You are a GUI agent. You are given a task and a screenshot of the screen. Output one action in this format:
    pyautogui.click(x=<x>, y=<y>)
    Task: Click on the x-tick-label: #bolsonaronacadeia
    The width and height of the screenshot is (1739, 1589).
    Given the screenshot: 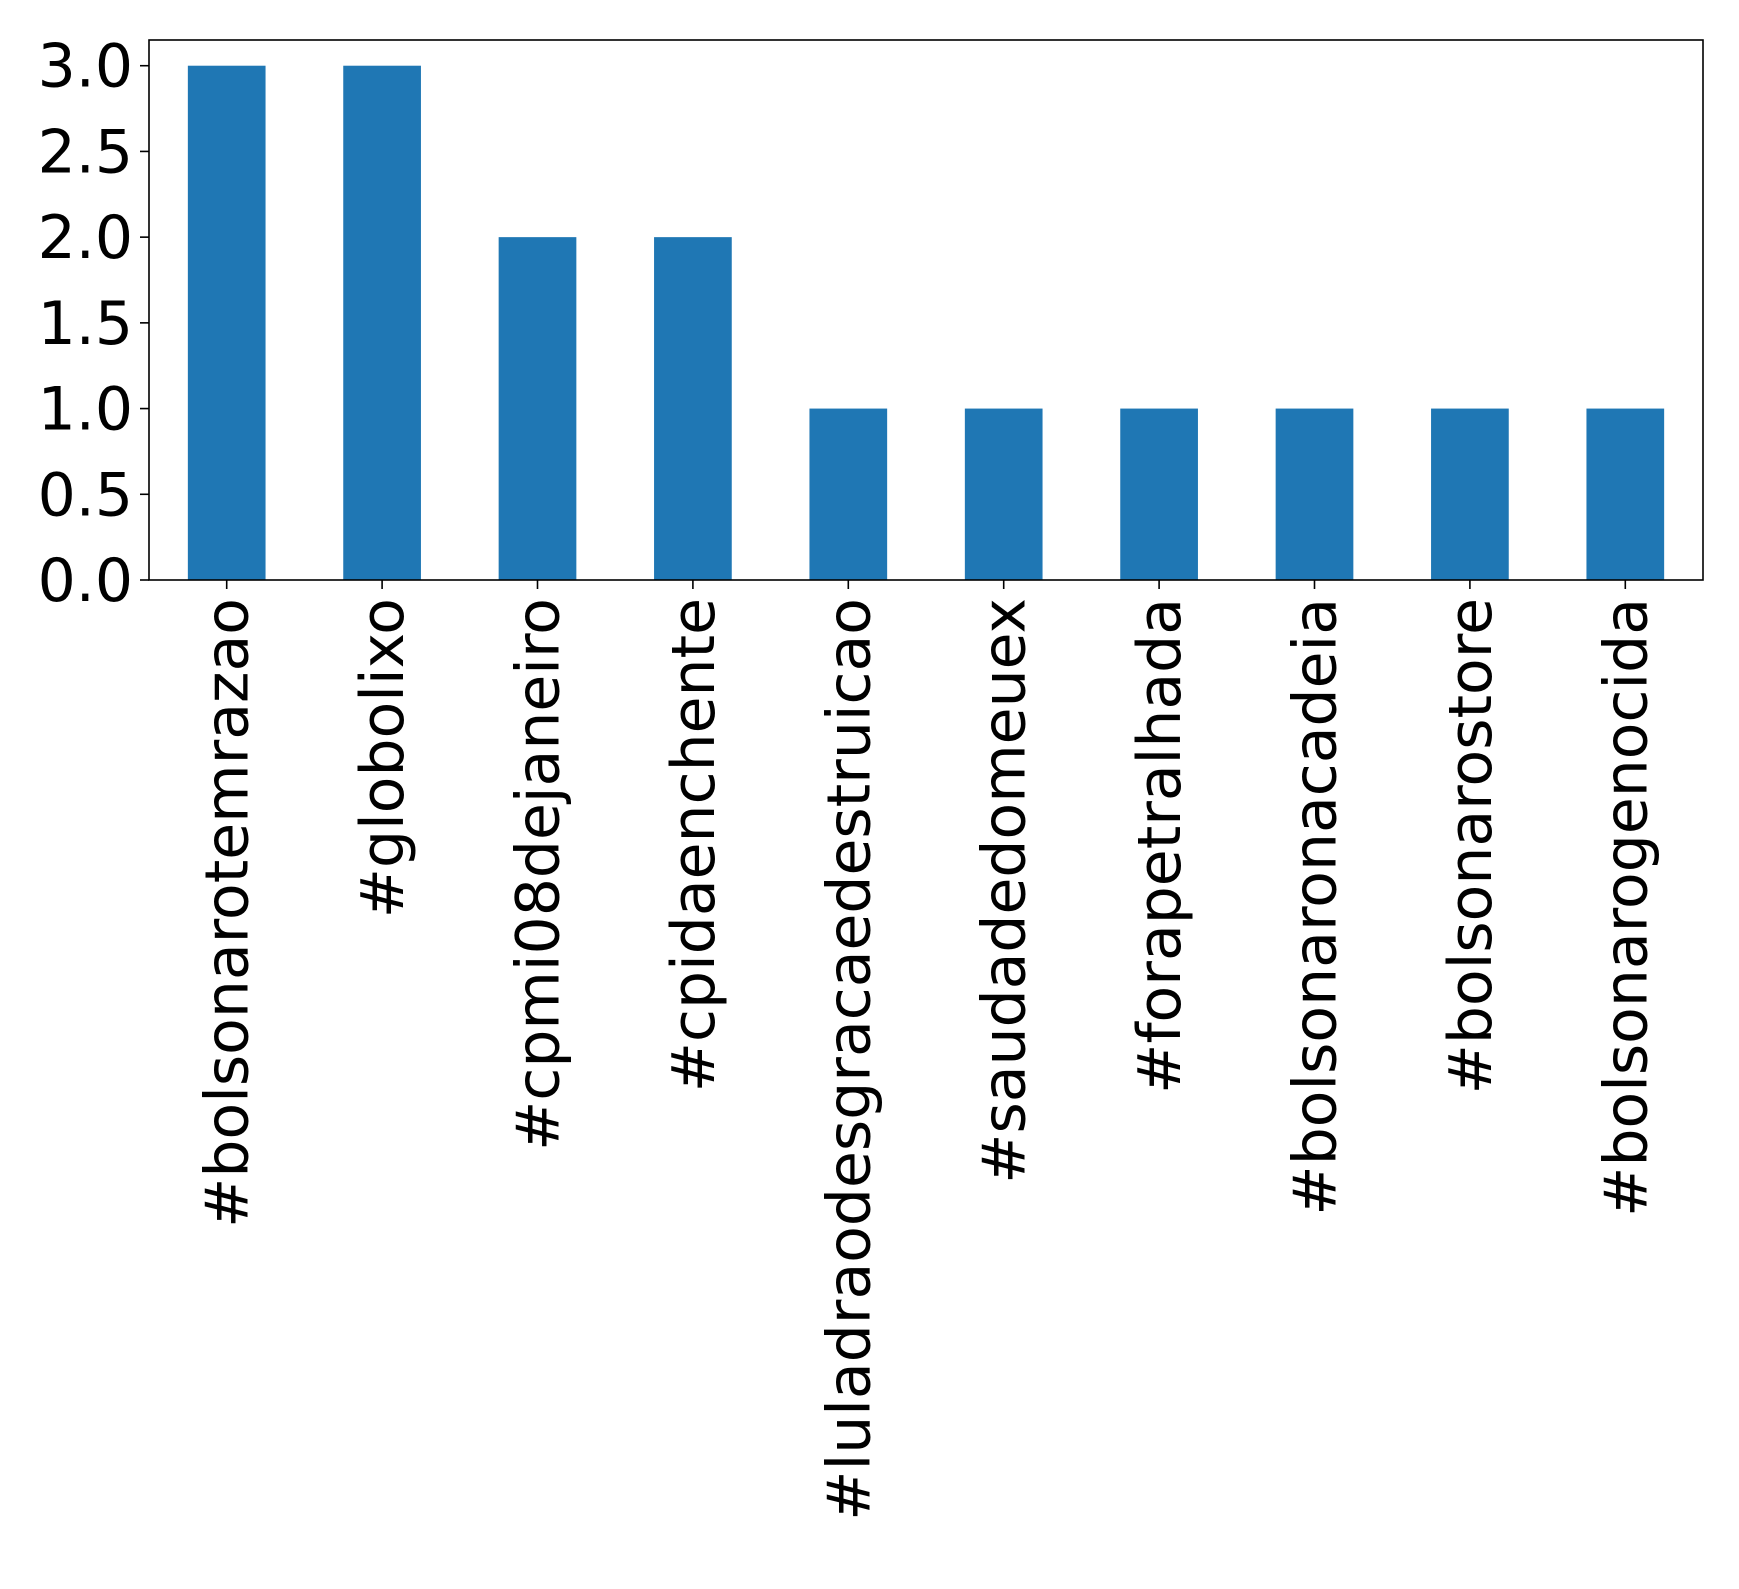 What is the action you would take?
    pyautogui.click(x=1316, y=907)
    